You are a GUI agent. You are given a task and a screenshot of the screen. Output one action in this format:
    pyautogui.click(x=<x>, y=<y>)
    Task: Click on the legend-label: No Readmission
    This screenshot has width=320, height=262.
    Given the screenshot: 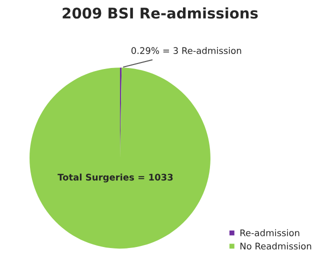 What is the action you would take?
    pyautogui.click(x=276, y=246)
    